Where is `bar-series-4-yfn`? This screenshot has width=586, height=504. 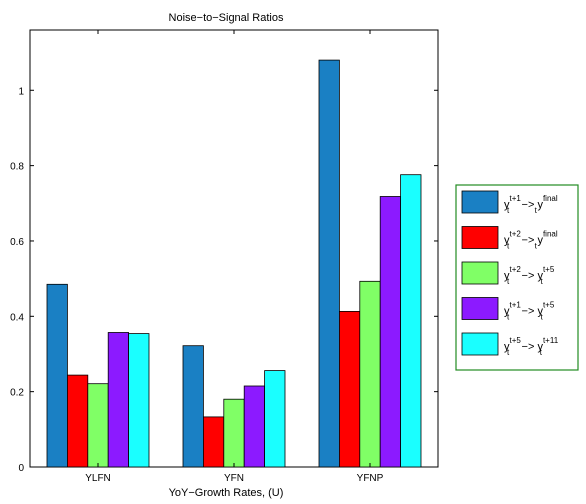
bar-series-4-yfn is located at coordinates (254, 426).